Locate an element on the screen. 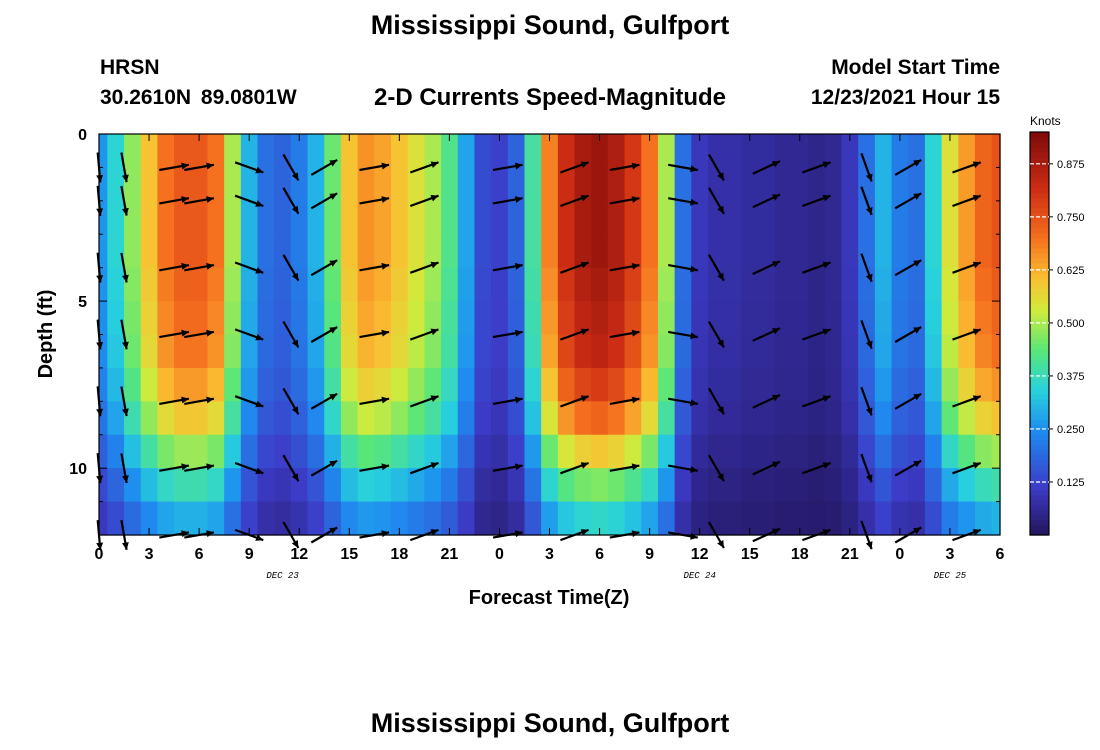  x-tick-label: 0 is located at coordinates (499, 554).